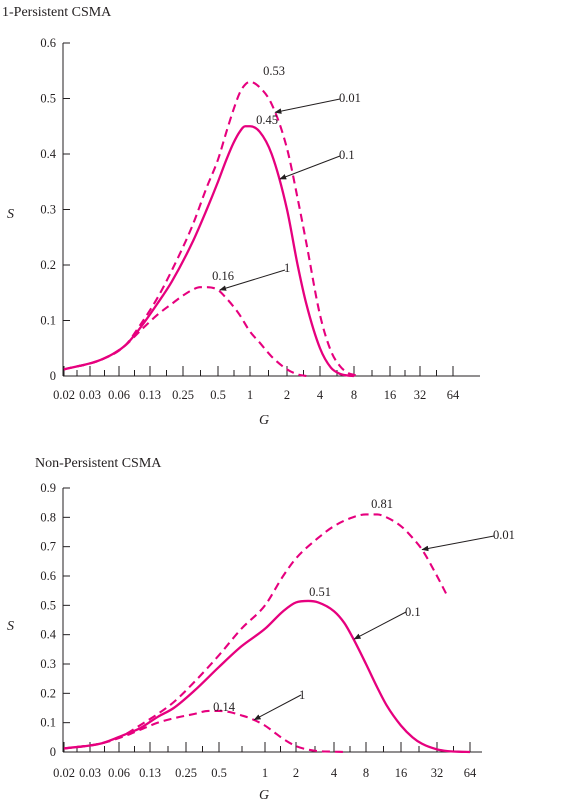 The image size is (562, 807). I want to click on peak-label-0.1: 0.51, so click(320, 592).